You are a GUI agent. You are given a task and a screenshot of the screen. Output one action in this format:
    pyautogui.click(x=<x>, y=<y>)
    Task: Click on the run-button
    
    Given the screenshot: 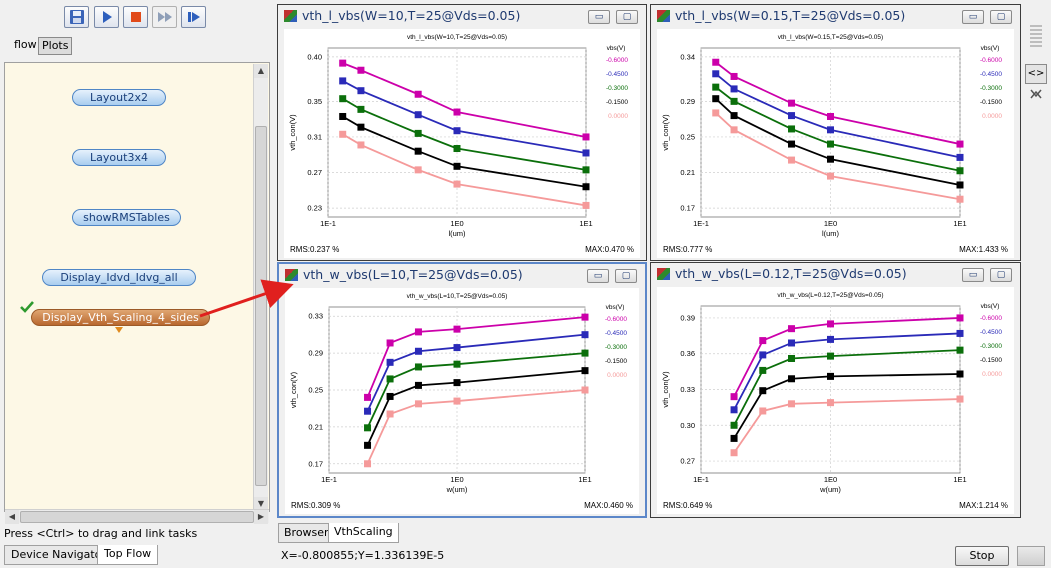 What is the action you would take?
    pyautogui.click(x=106, y=17)
    